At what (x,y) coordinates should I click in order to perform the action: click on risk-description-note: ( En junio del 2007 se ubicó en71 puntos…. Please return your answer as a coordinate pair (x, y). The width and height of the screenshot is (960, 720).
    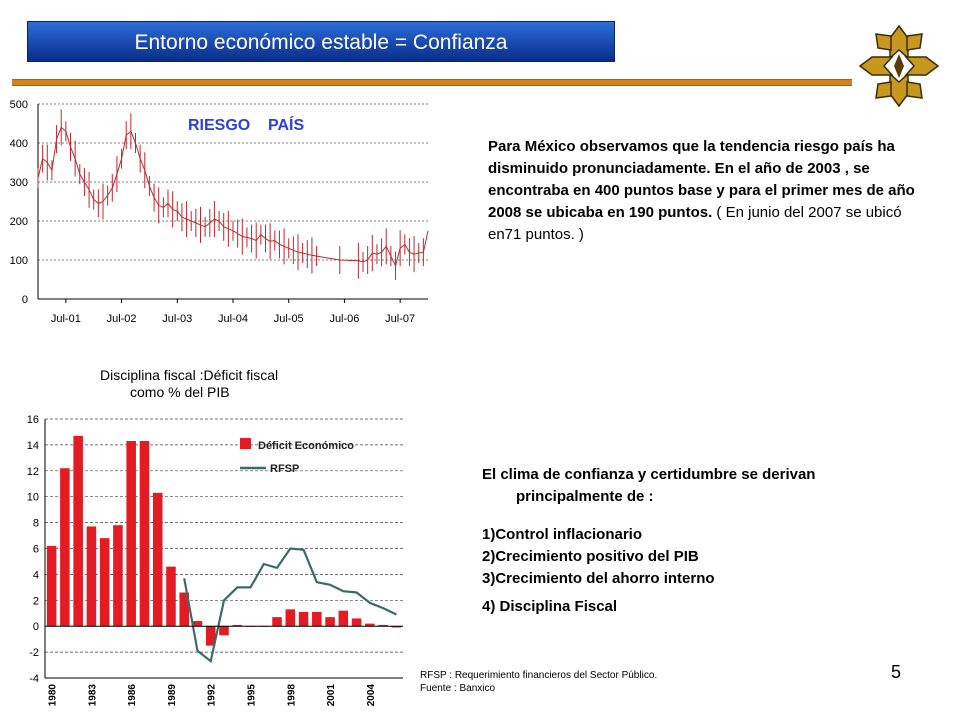
    Looking at the image, I should click on (695, 223).